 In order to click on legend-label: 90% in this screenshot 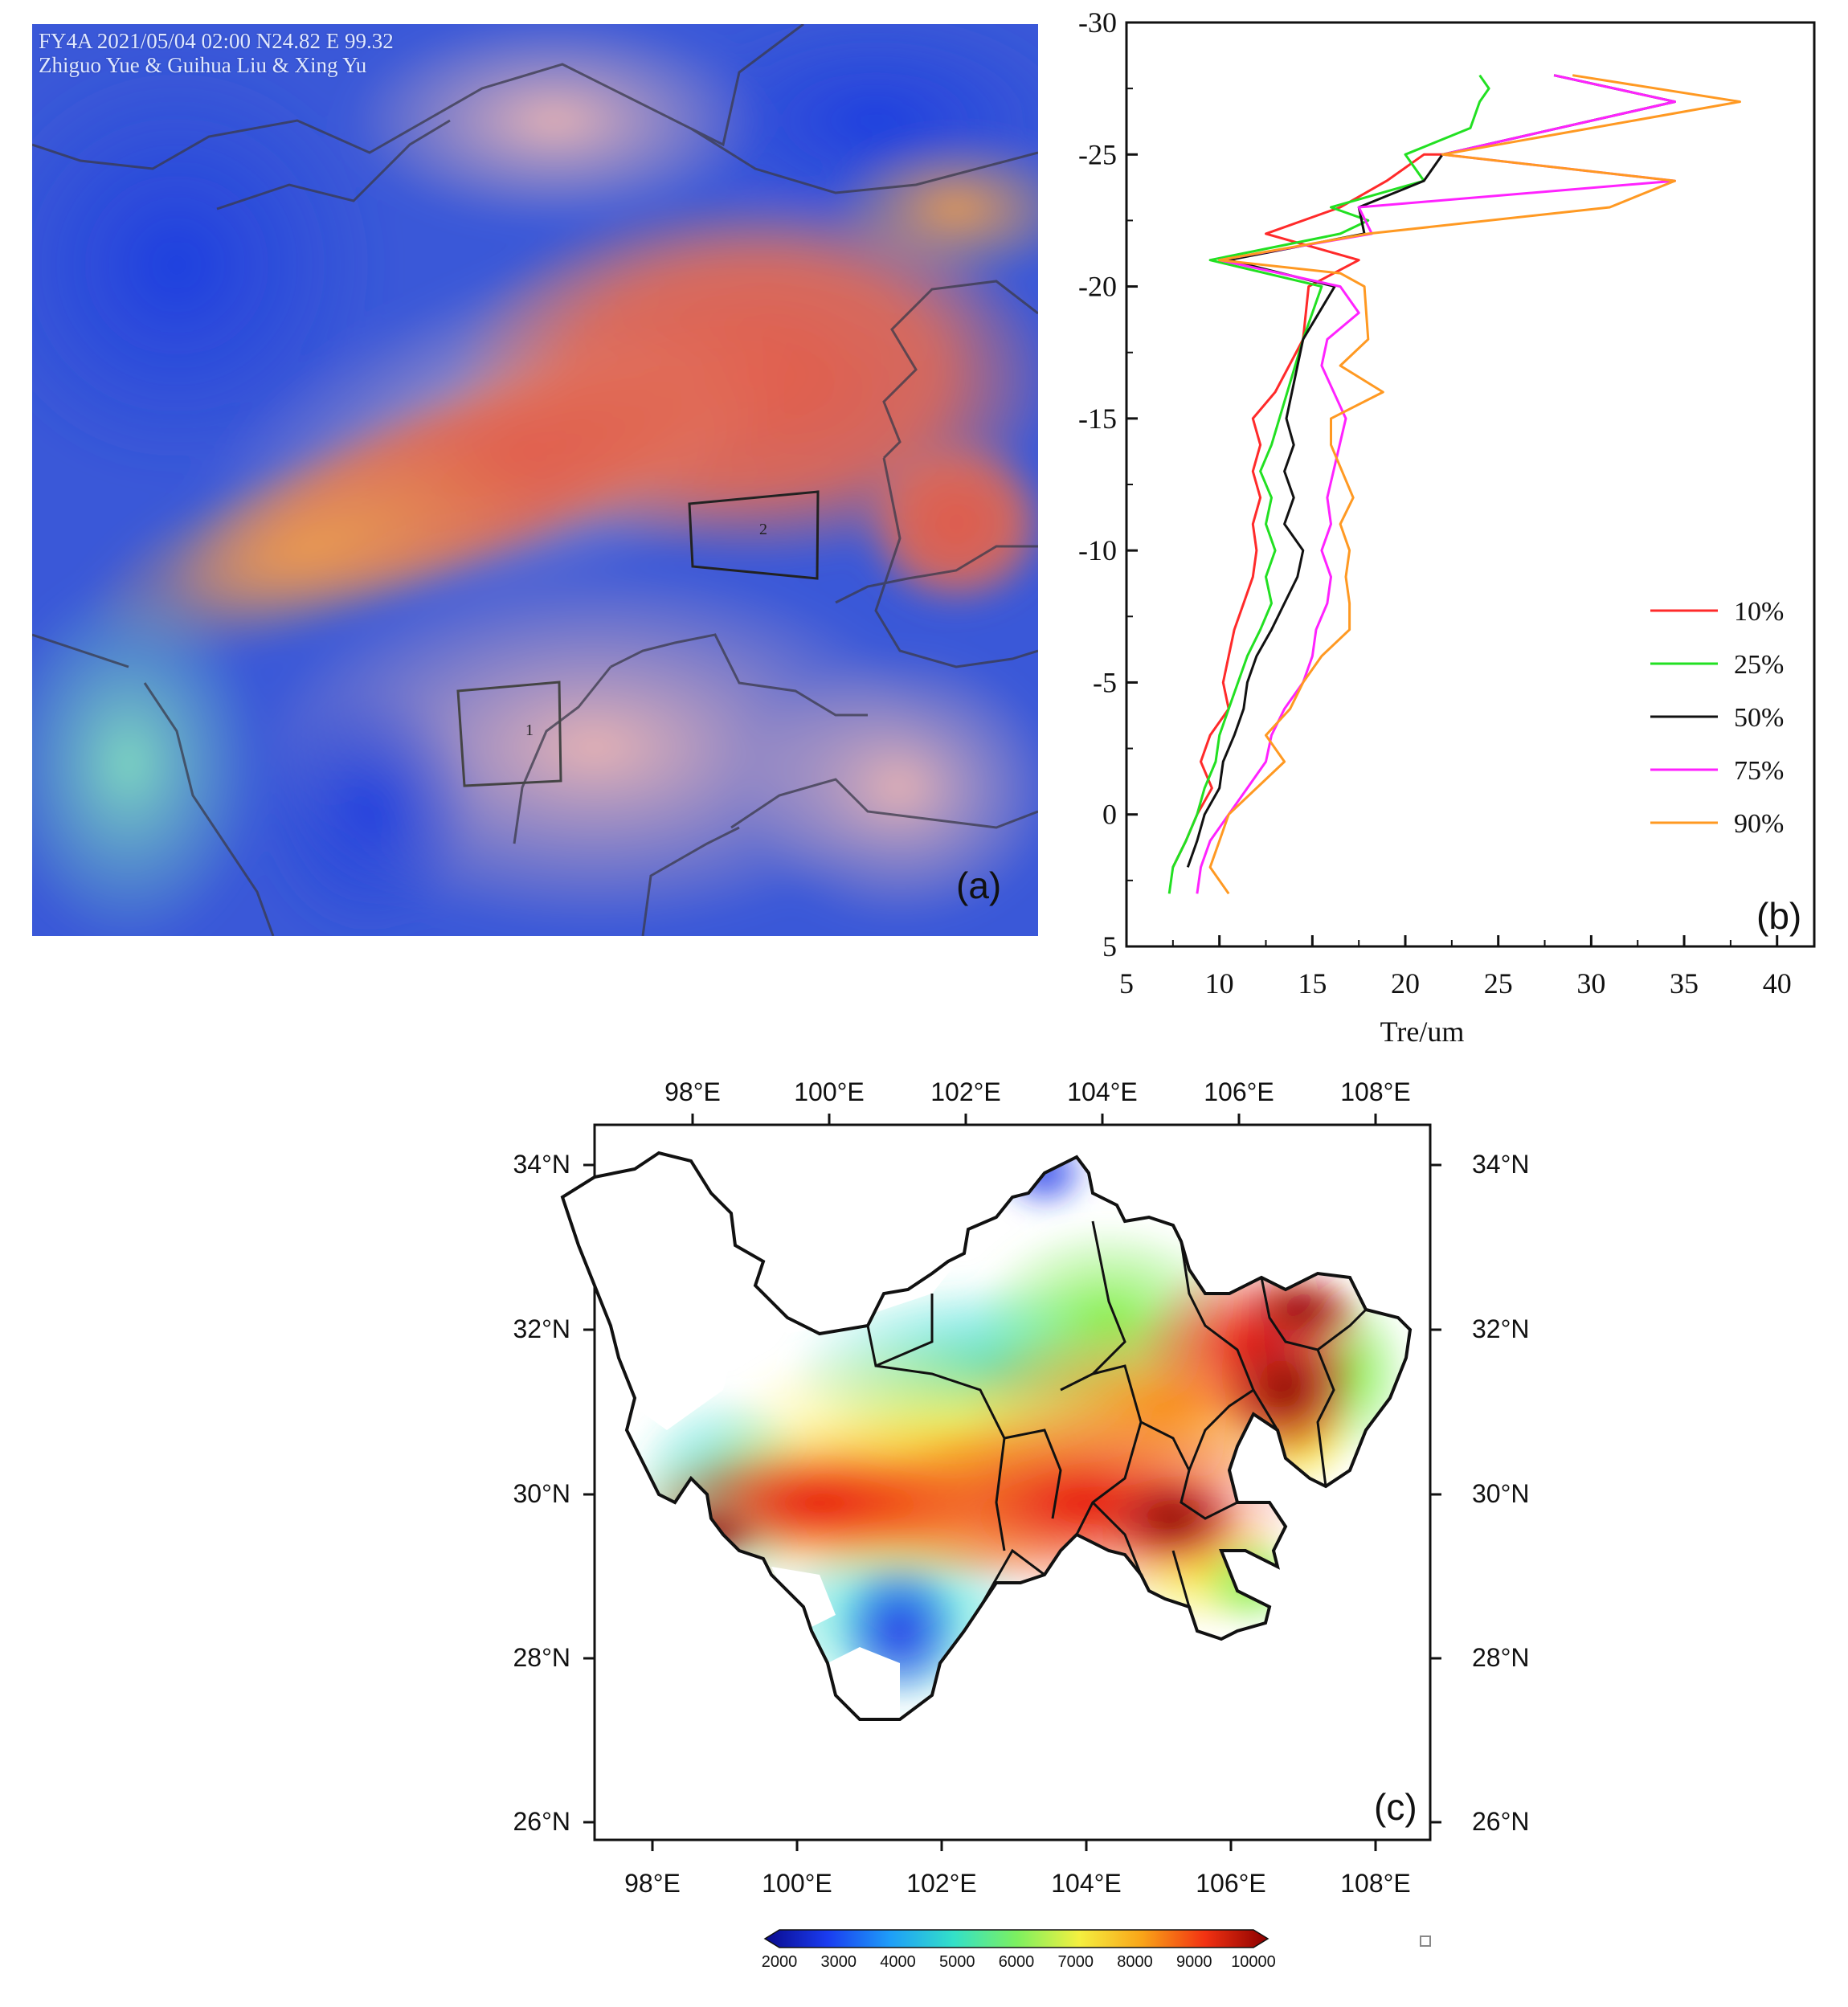, I will do `click(1759, 824)`.